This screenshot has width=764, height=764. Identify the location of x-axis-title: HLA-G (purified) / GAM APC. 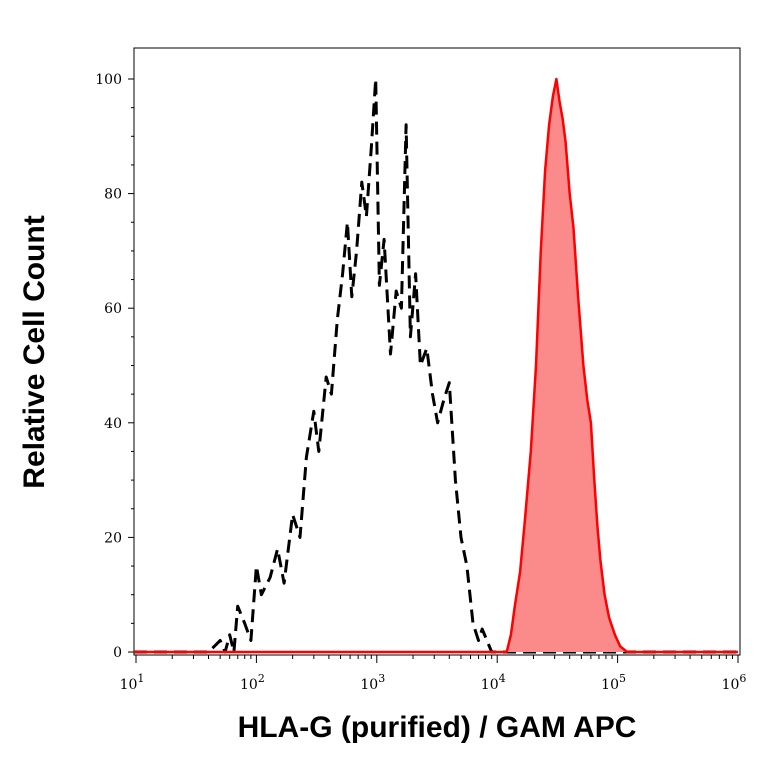
(437, 727).